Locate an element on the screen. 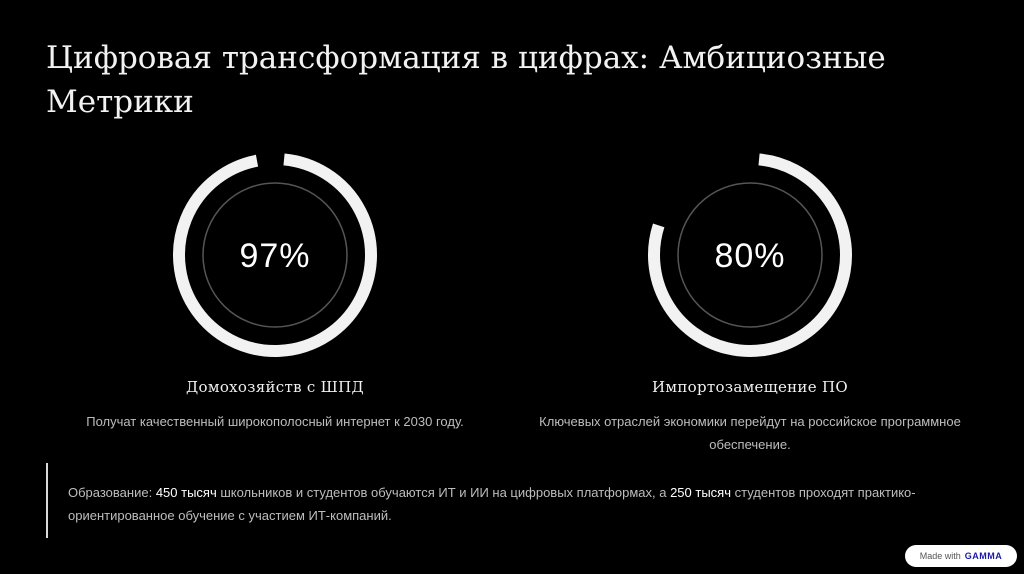  note-text: Образование: is located at coordinates (112, 492).